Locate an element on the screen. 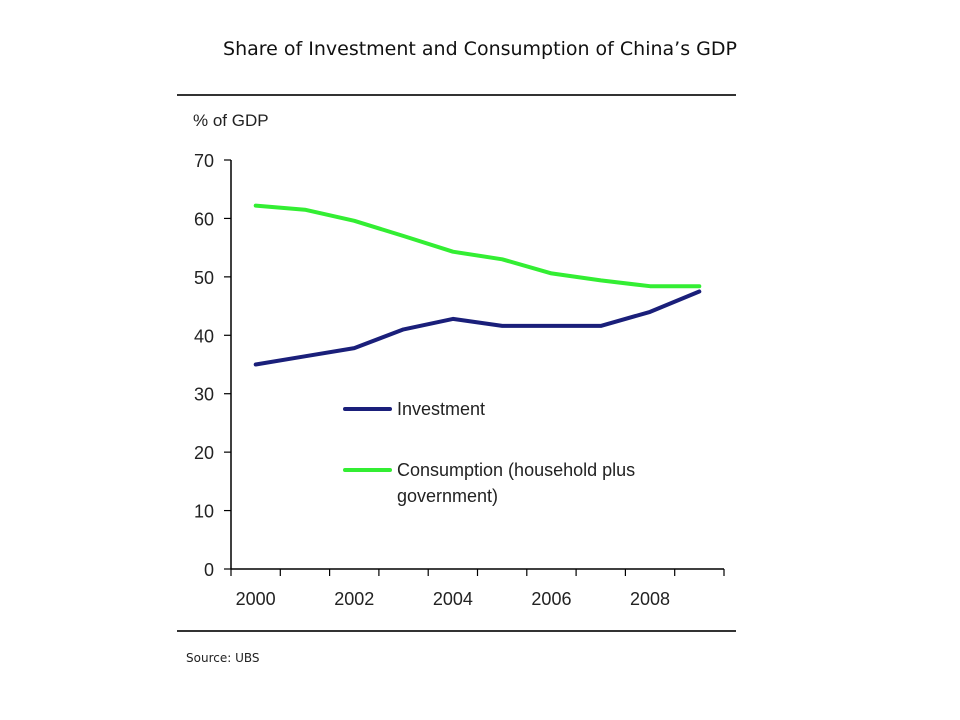  legend-label-consumption: Consumption (household plus is located at coordinates (516, 470).